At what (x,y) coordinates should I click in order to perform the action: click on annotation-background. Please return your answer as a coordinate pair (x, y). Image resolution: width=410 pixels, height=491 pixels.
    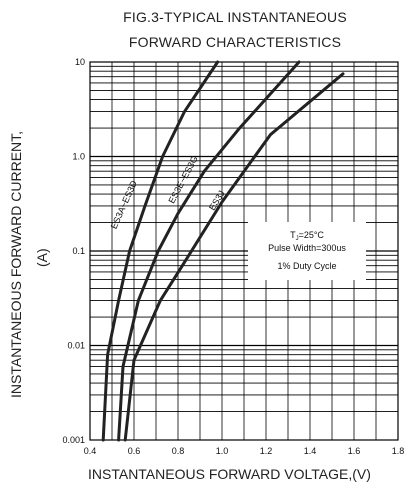
    Looking at the image, I should click on (307, 251).